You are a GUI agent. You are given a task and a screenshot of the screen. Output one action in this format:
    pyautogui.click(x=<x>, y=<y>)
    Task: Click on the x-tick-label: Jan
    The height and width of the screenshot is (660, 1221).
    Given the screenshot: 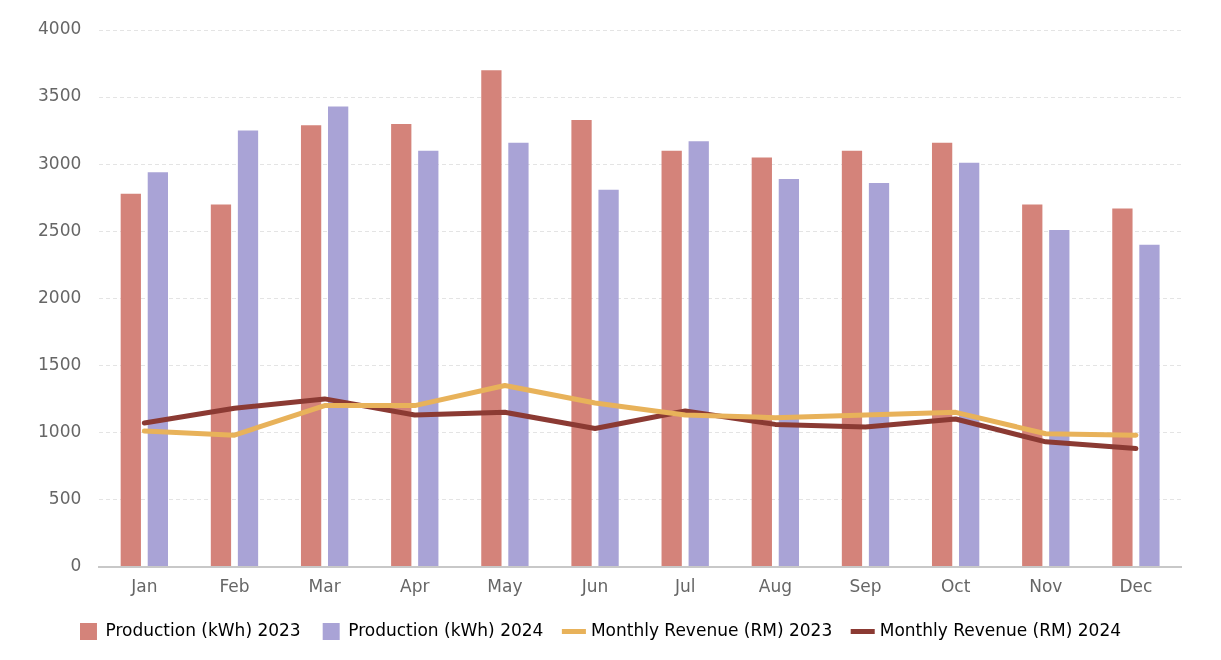 What is the action you would take?
    pyautogui.click(x=144, y=586)
    